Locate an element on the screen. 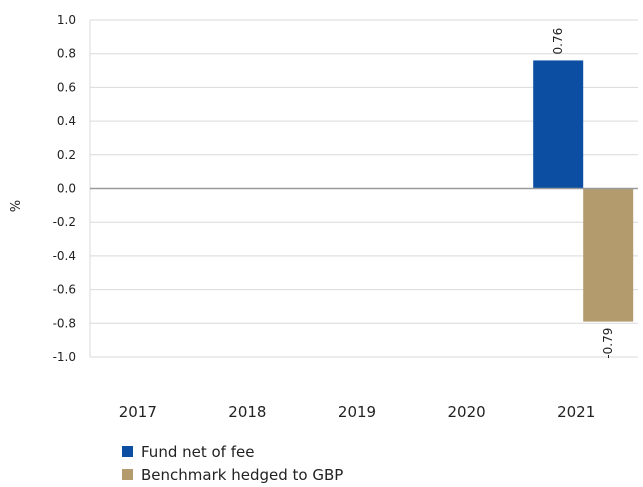 The width and height of the screenshot is (643, 487). y-tick-label: -0.6 is located at coordinates (64, 290).